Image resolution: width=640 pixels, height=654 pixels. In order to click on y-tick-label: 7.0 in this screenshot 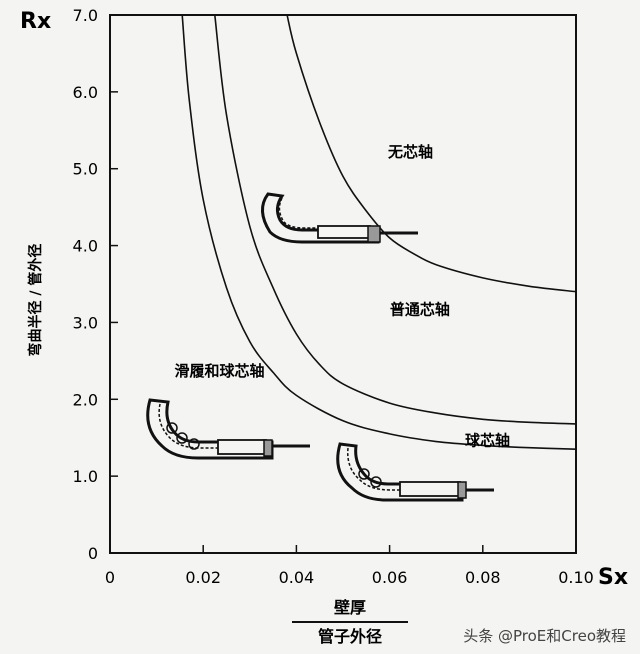, I will do `click(85, 15)`.